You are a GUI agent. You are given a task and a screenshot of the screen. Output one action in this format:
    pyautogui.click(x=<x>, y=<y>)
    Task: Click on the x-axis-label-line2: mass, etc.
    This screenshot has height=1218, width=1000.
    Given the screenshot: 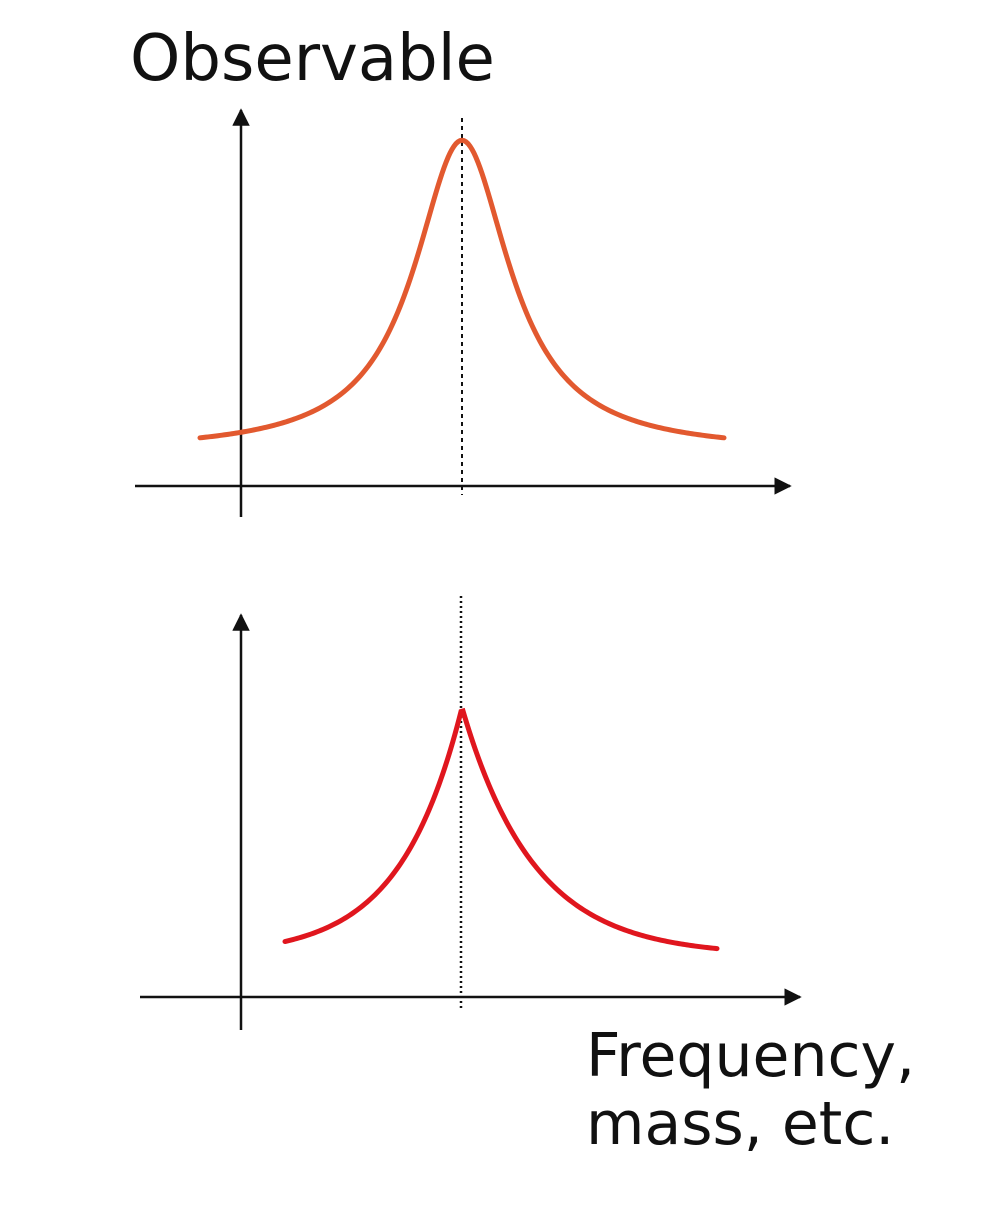 What is the action you would take?
    pyautogui.click(x=740, y=1124)
    